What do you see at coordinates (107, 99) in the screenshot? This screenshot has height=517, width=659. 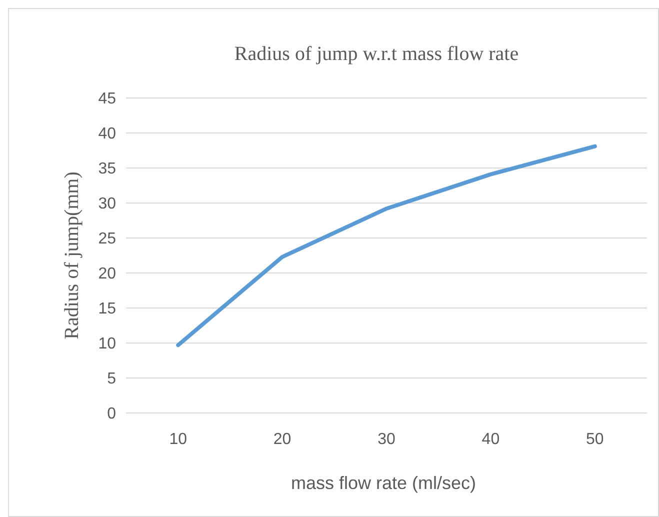 I see `y-tick-label: 45` at bounding box center [107, 99].